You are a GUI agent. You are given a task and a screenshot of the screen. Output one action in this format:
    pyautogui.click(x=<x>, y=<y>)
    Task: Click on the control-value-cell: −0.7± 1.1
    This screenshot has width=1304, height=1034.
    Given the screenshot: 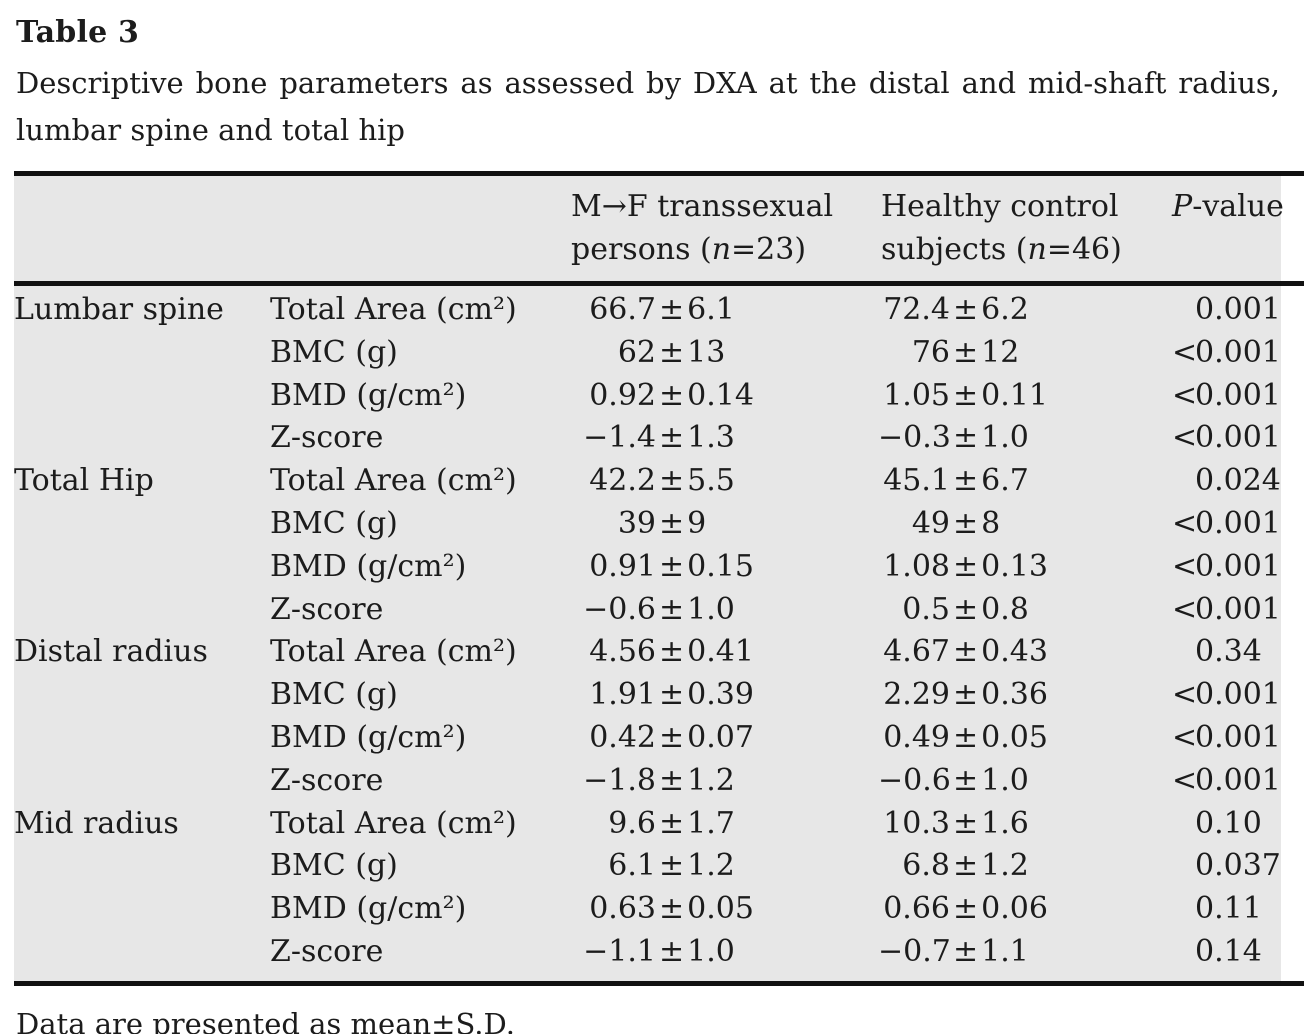 What is the action you would take?
    pyautogui.click(x=953, y=951)
    